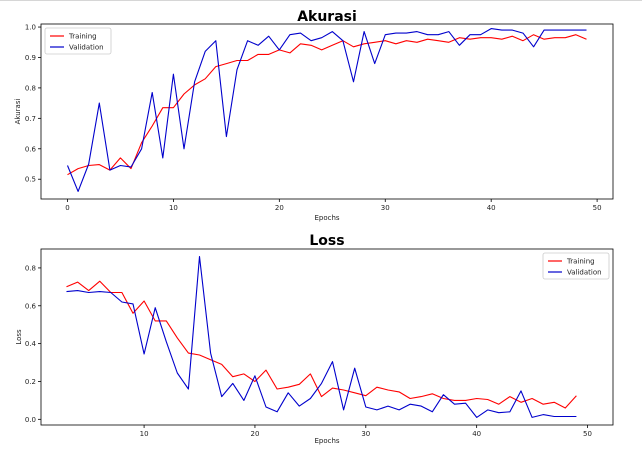  What do you see at coordinates (30, 119) in the screenshot?
I see `y-tick-label: 0.7` at bounding box center [30, 119].